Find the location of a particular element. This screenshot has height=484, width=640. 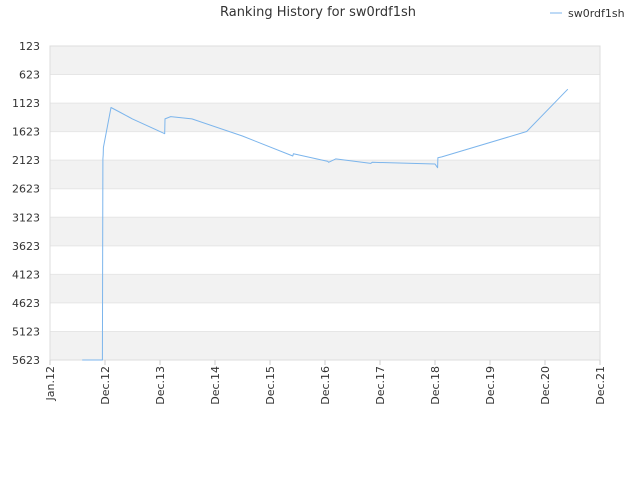

x-tick-label: Dec.16 is located at coordinates (325, 385).